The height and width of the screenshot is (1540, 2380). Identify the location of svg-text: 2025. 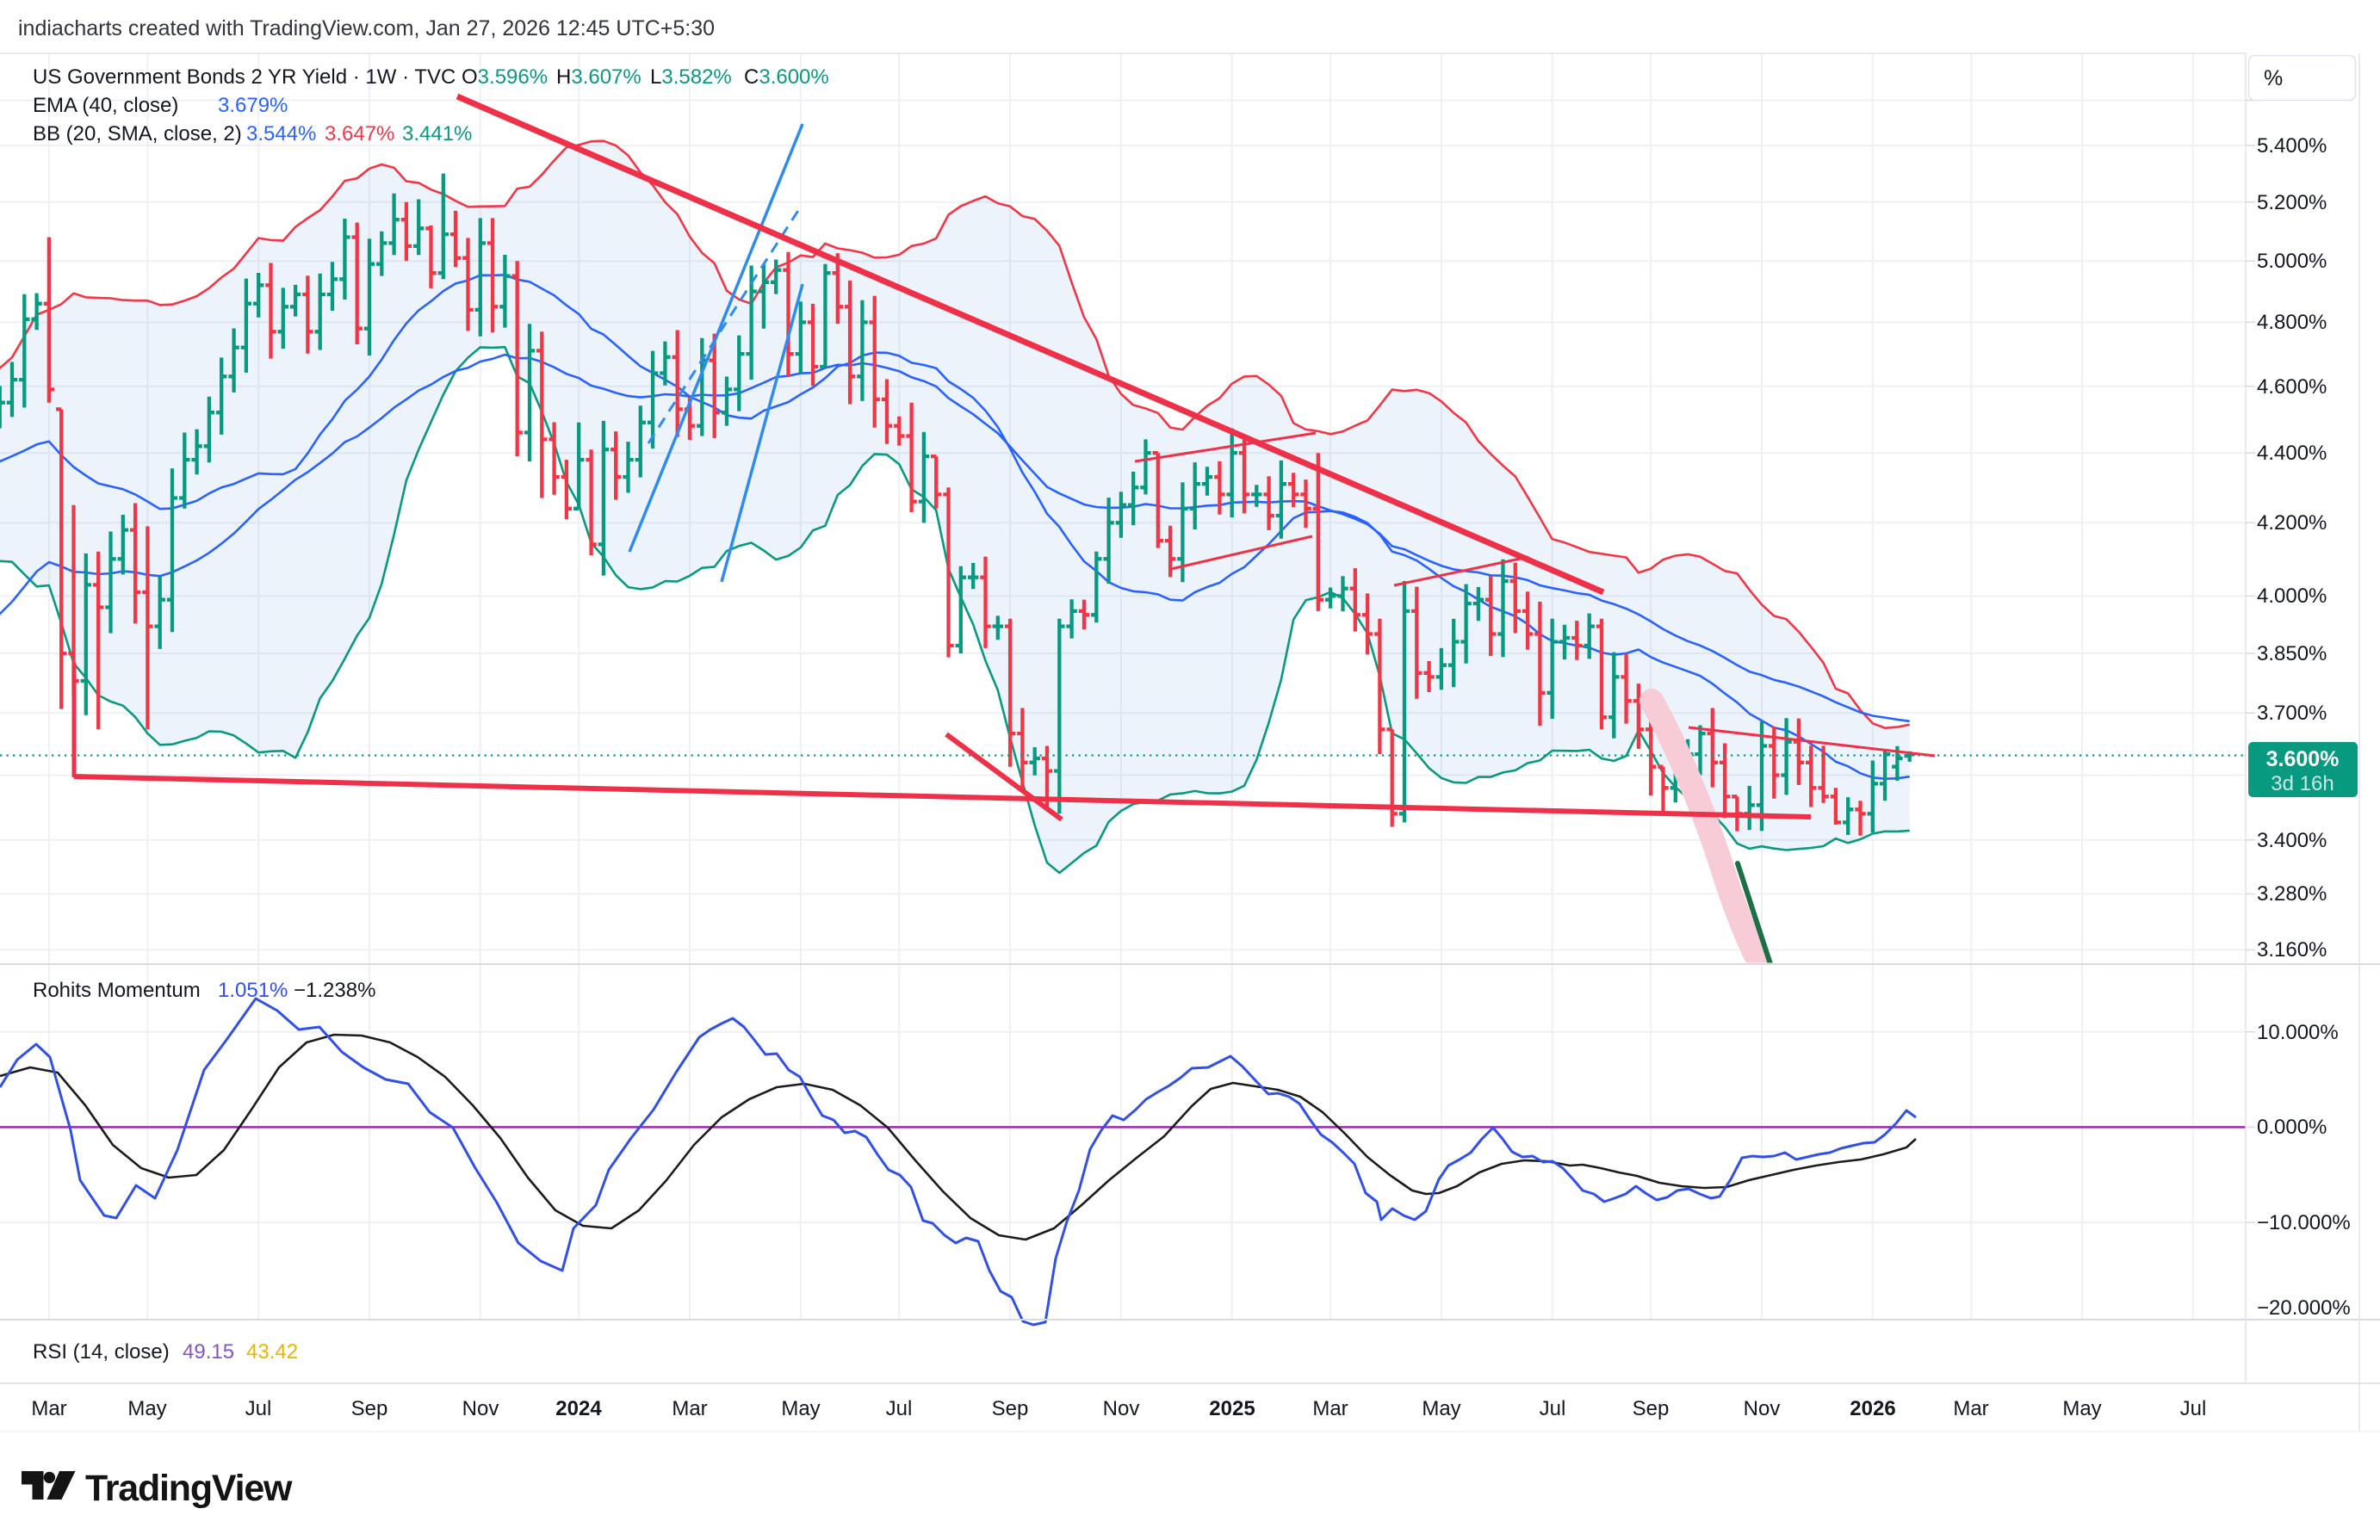
(1232, 1408).